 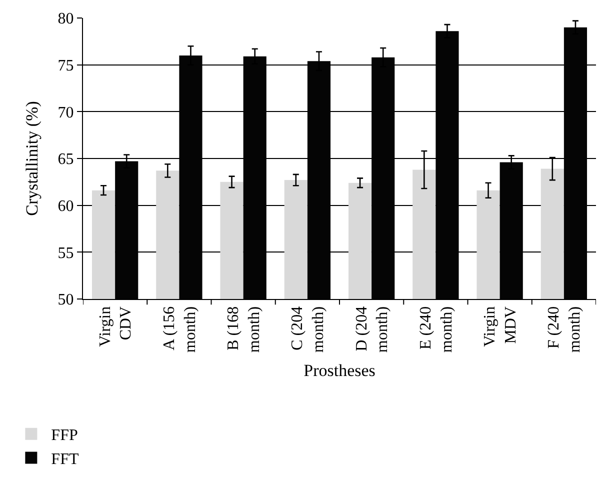 What do you see at coordinates (565, 329) in the screenshot?
I see `x-tick-label: F (240 month)` at bounding box center [565, 329].